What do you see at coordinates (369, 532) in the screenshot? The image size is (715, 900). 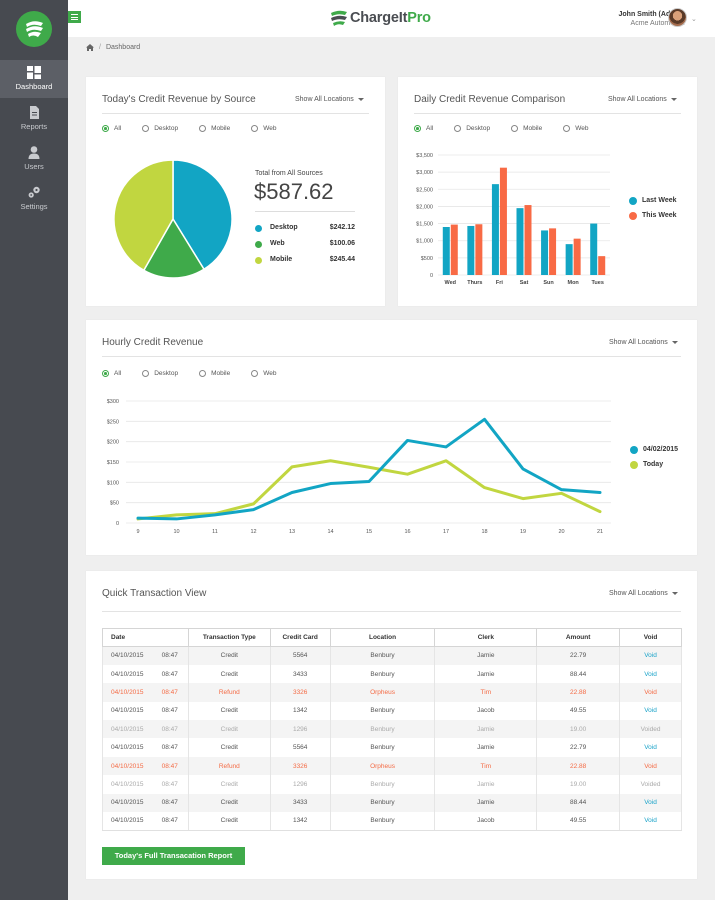 I see `x-tick-label: 15` at bounding box center [369, 532].